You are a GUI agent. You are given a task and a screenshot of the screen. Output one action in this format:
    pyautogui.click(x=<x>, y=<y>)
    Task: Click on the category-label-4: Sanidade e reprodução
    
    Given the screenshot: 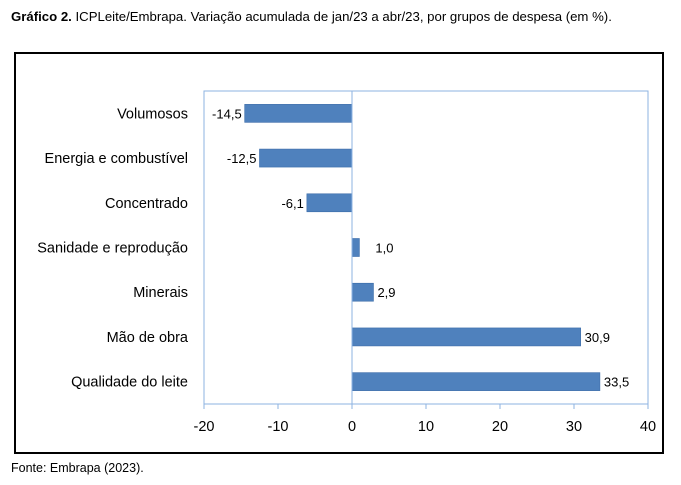 What is the action you would take?
    pyautogui.click(x=112, y=249)
    